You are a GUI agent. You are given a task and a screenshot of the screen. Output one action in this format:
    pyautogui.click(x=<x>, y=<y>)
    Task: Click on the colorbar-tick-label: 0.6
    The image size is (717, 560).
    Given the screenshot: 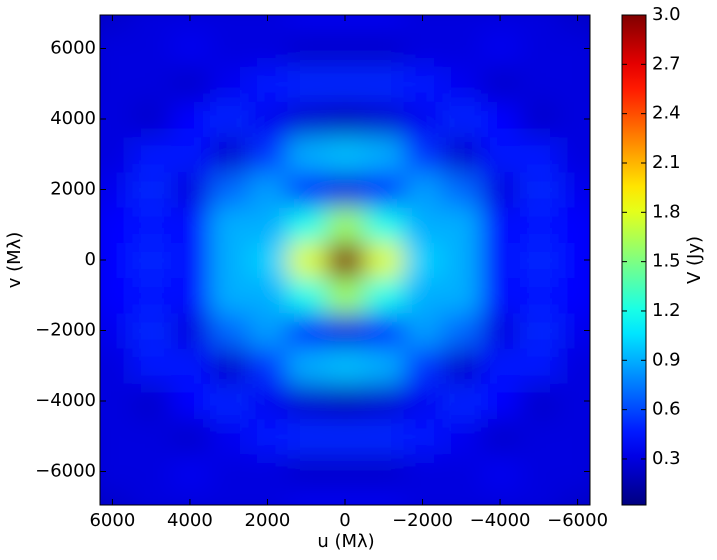 What is the action you would take?
    pyautogui.click(x=666, y=409)
    